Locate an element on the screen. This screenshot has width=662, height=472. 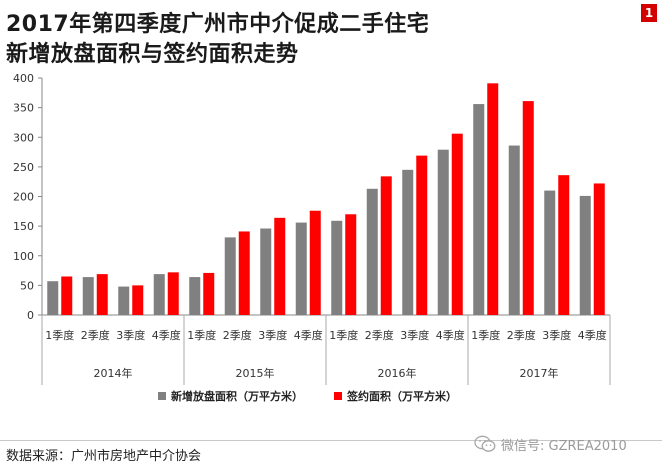
year-group-label: 2017年 is located at coordinates (539, 373).